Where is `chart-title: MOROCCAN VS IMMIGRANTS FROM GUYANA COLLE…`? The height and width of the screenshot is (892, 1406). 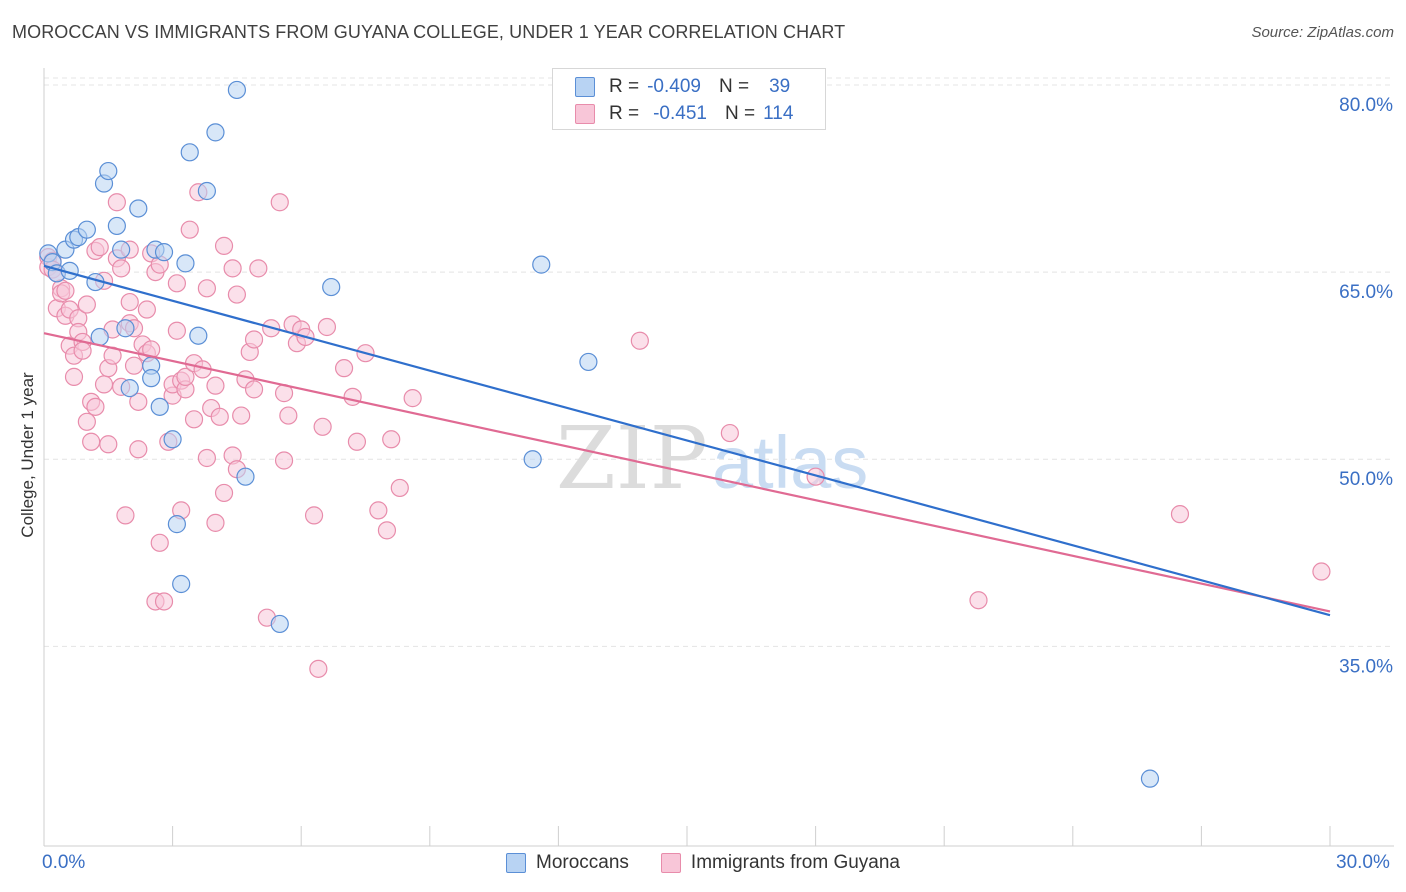 chart-title: MOROCCAN VS IMMIGRANTS FROM GUYANA COLLE… is located at coordinates (429, 32).